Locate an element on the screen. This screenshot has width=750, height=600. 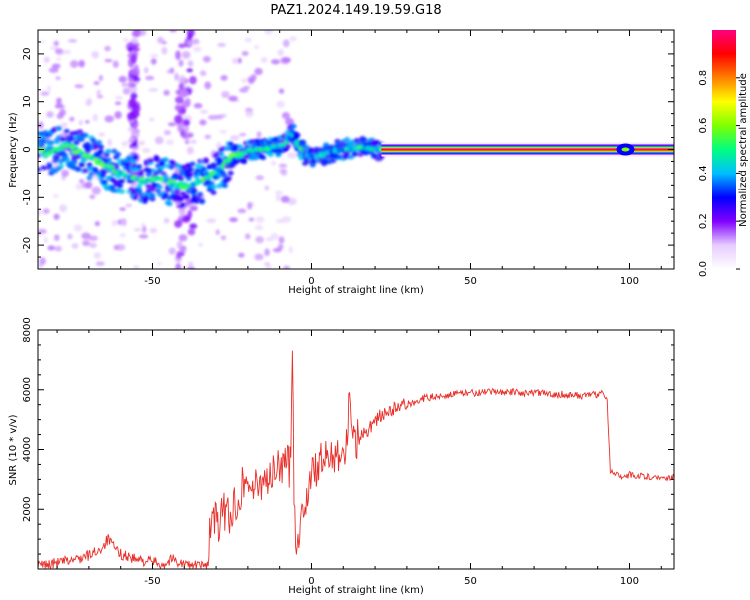
carrier-disturbance is located at coordinates (625, 149).